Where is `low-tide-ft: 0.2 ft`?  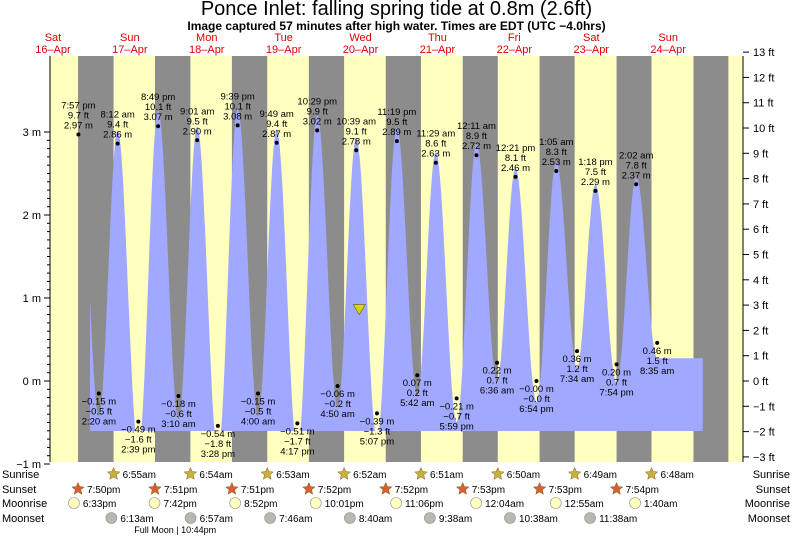 low-tide-ft: 0.2 ft is located at coordinates (417, 393).